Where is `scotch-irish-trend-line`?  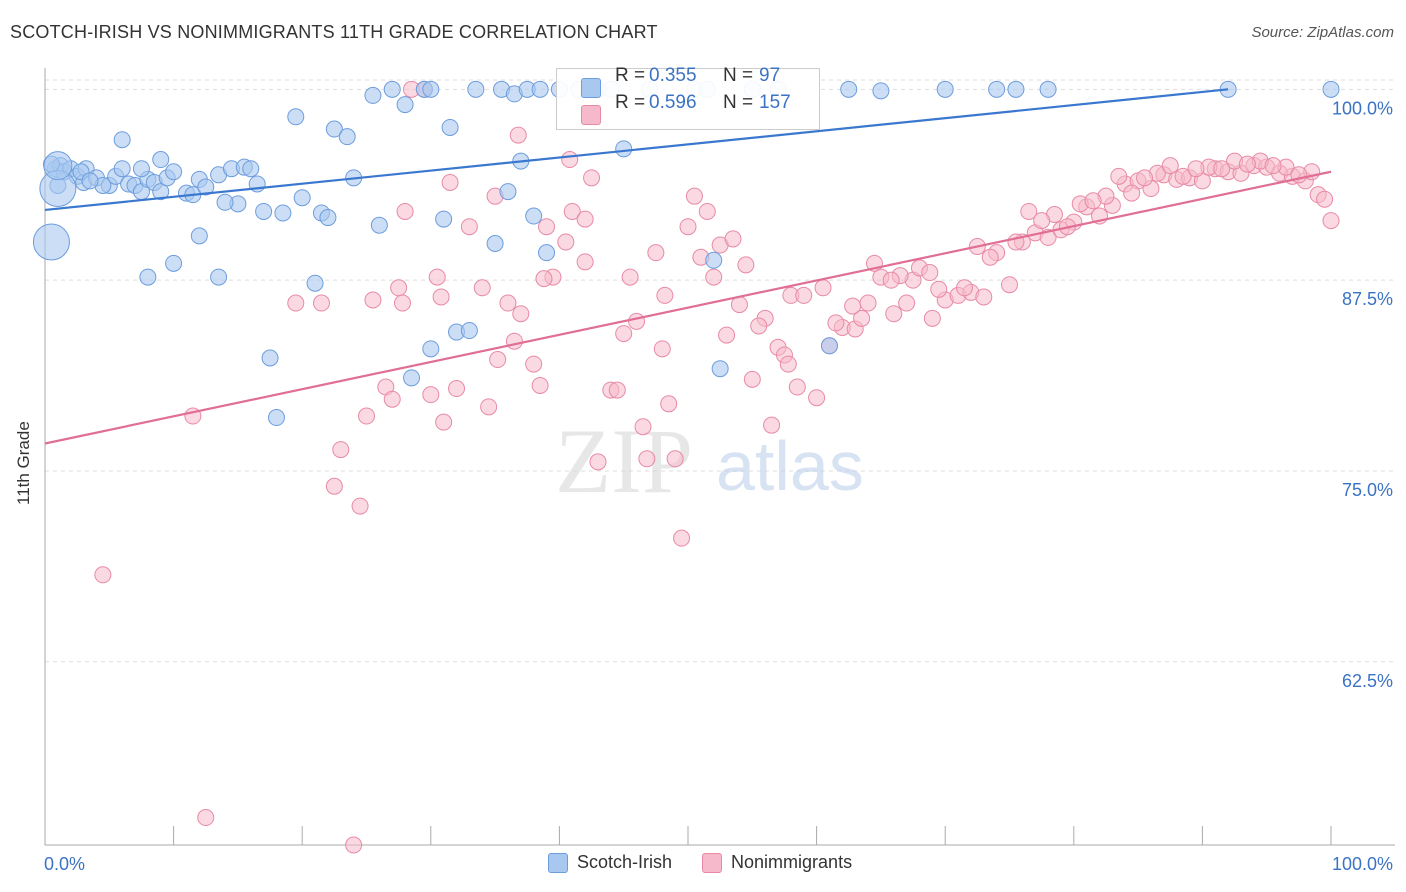
scotch-irish-trend-line is located at coordinates (636, 150).